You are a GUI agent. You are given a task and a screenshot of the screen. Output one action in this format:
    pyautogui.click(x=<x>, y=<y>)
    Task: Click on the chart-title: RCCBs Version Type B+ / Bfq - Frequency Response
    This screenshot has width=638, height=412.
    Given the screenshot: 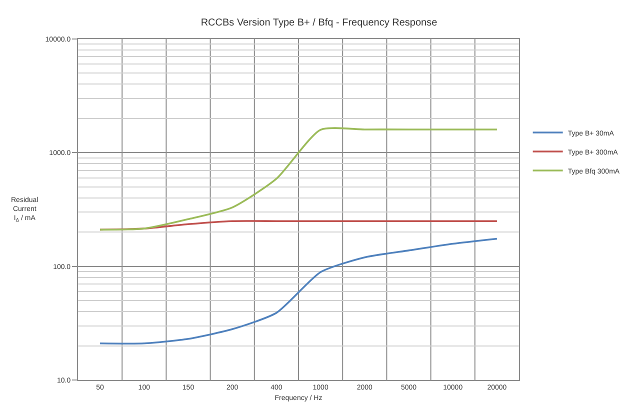 What is the action you would take?
    pyautogui.click(x=319, y=23)
    